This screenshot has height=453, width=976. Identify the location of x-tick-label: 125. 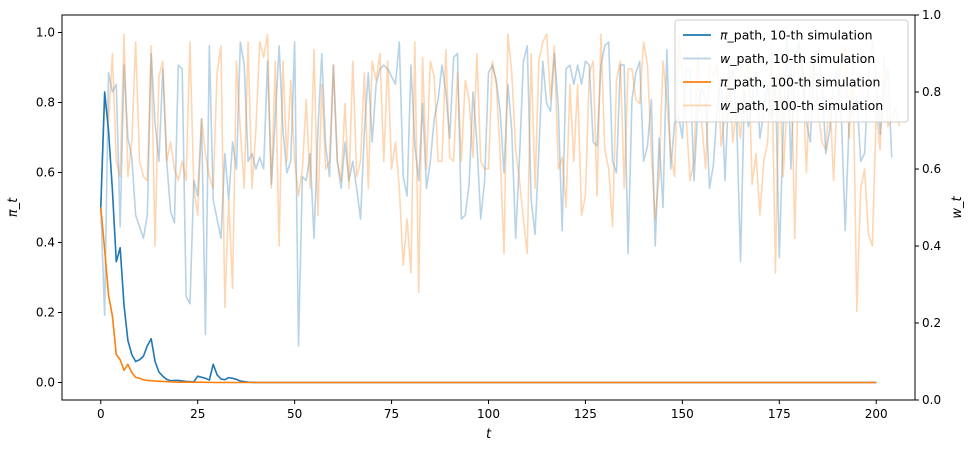
(585, 414).